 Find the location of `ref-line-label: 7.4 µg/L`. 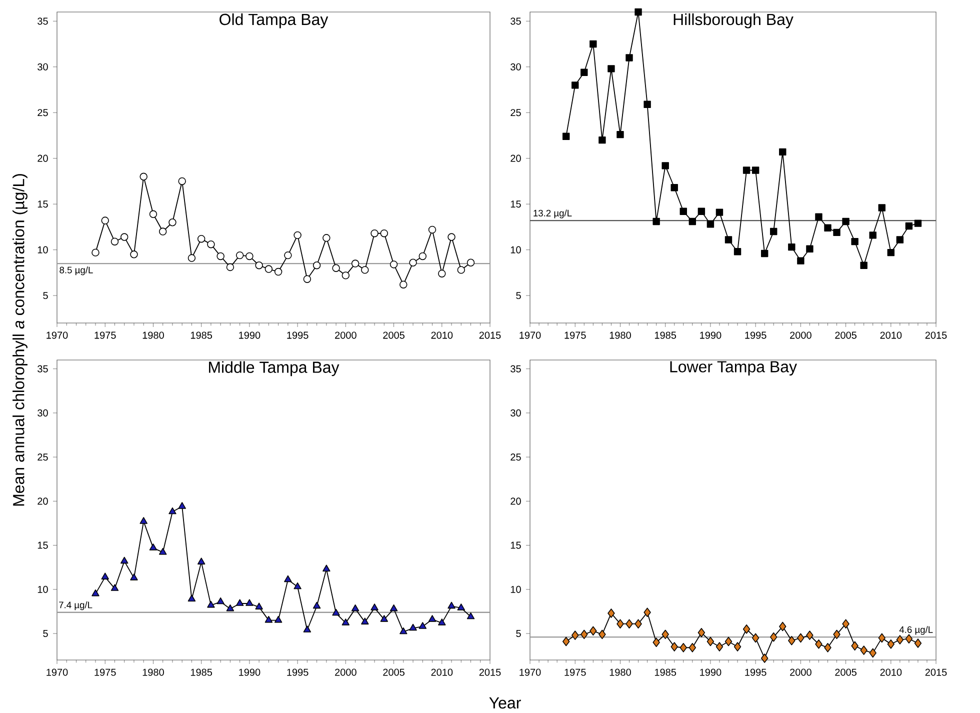

ref-line-label: 7.4 µg/L is located at coordinates (75, 605).